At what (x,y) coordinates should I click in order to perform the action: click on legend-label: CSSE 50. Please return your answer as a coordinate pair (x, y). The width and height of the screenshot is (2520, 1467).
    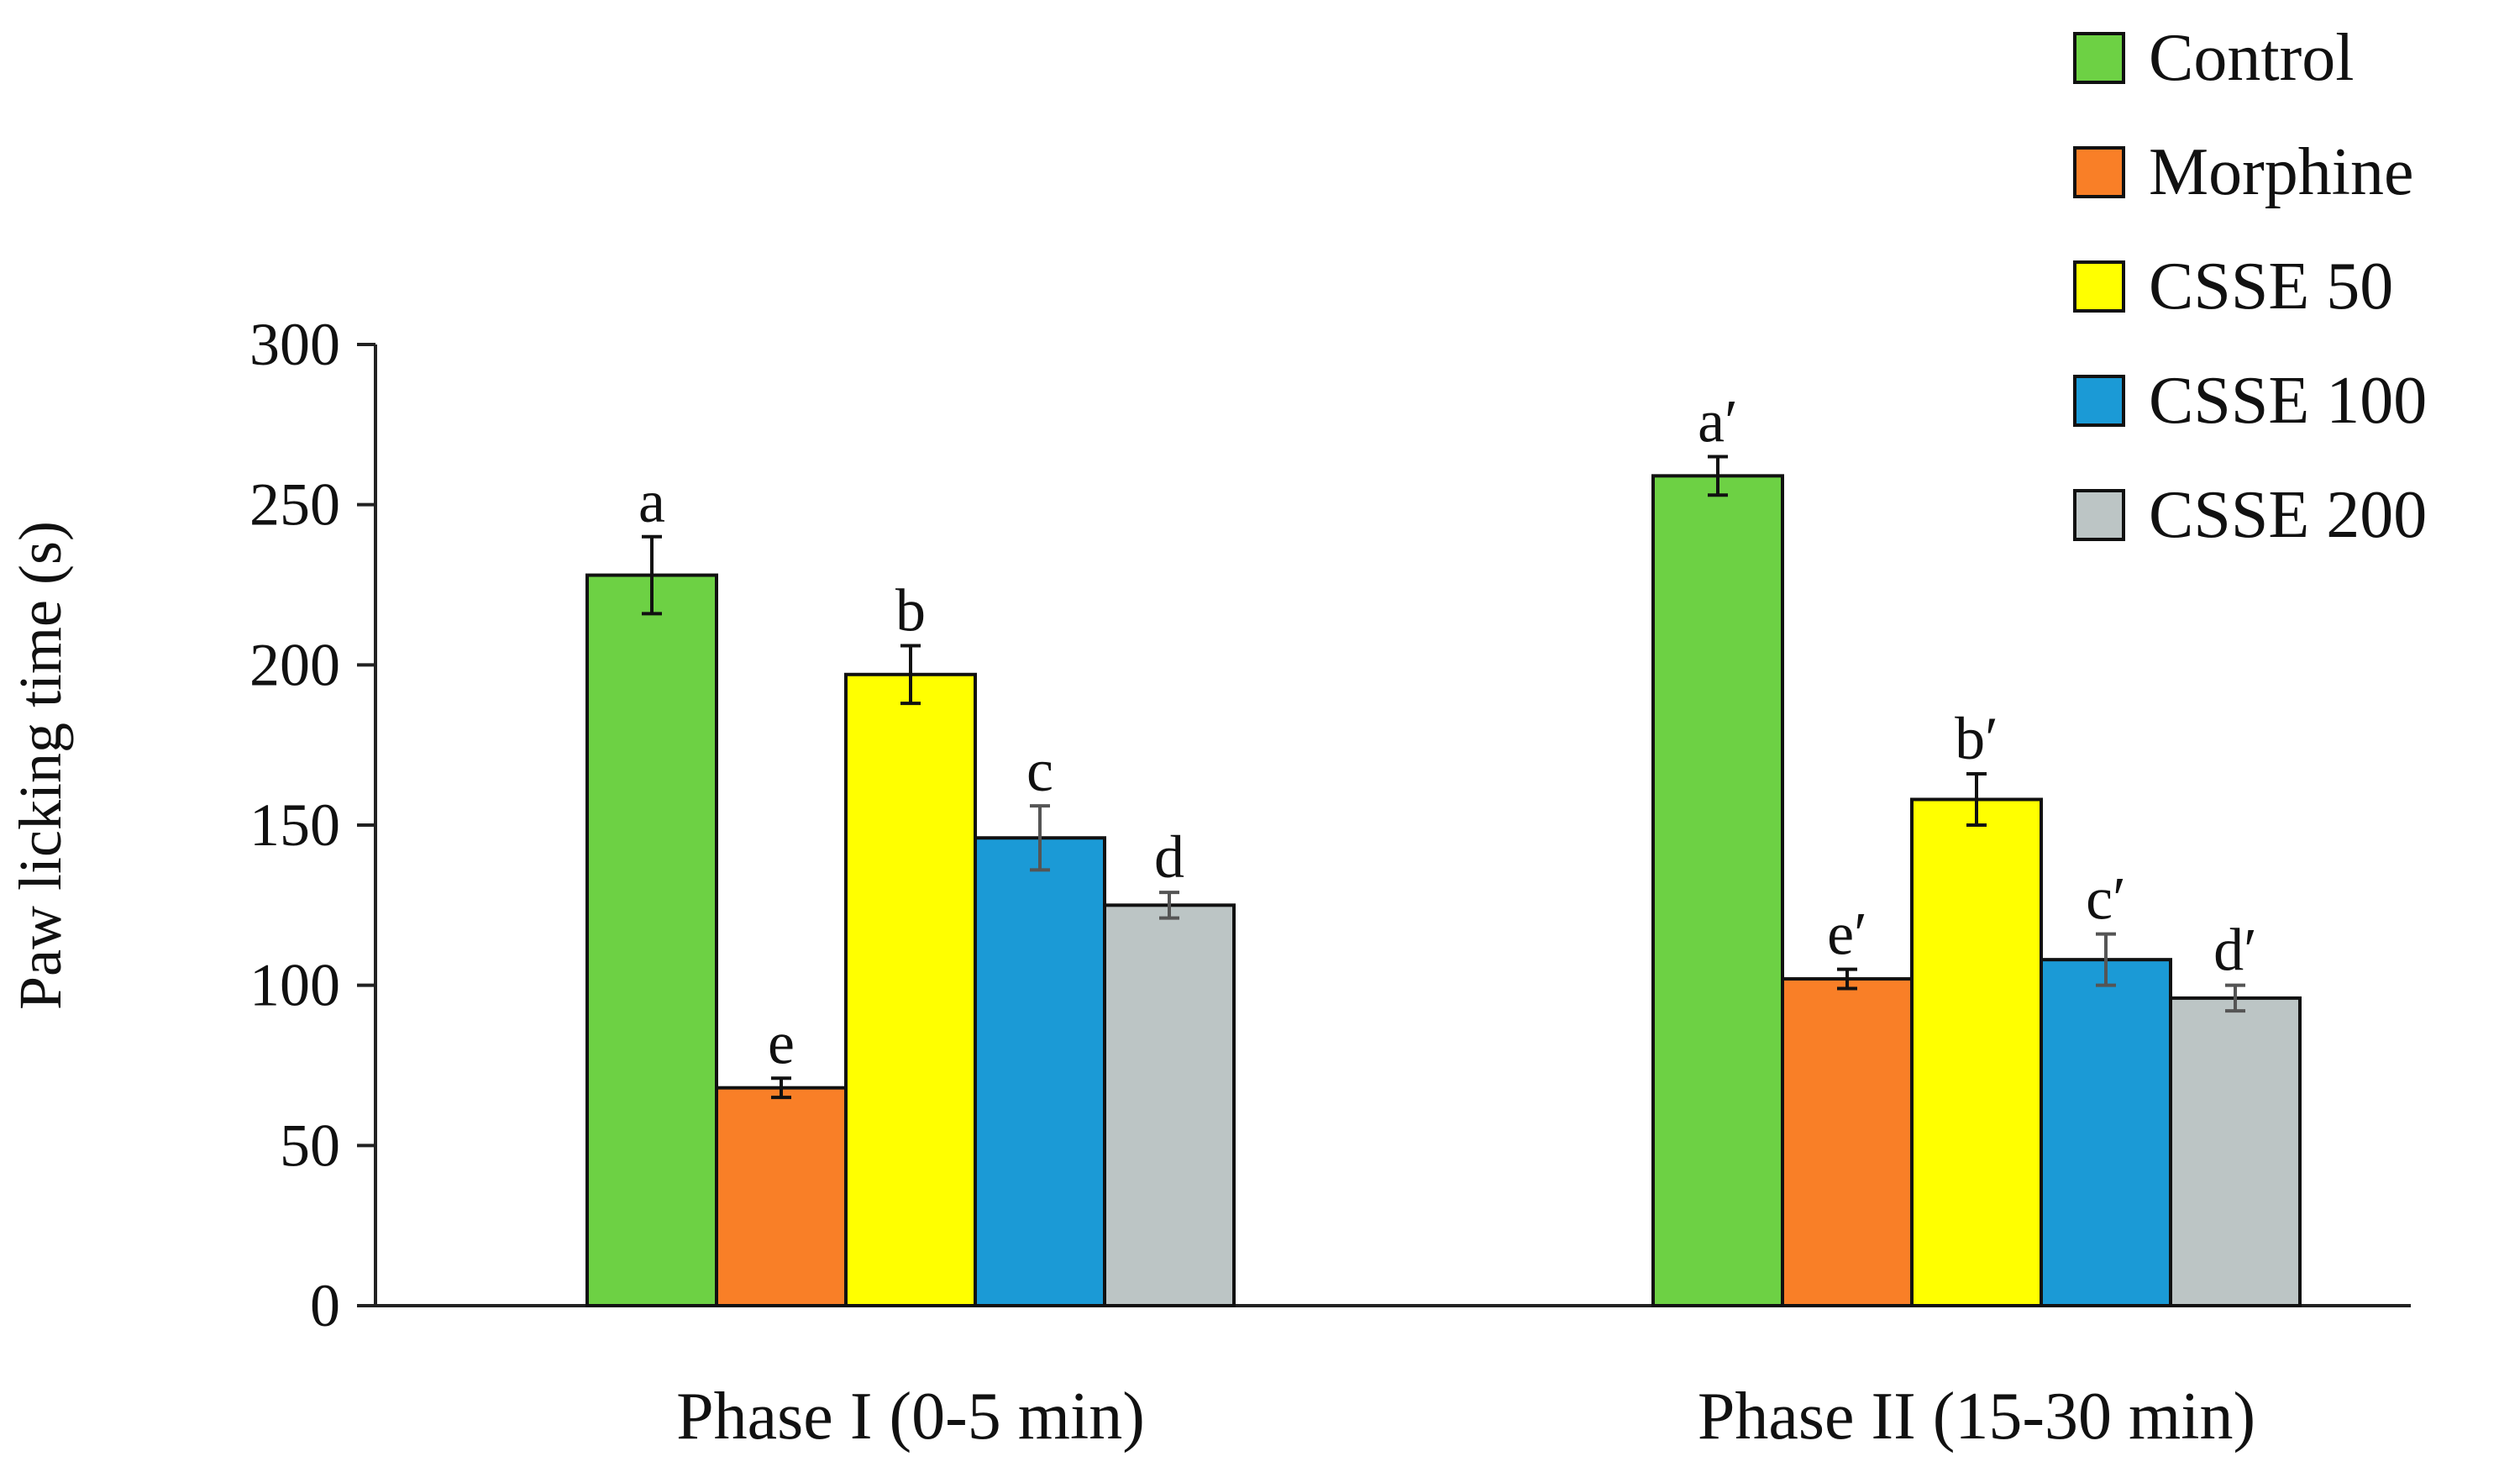
    Looking at the image, I should click on (2271, 286).